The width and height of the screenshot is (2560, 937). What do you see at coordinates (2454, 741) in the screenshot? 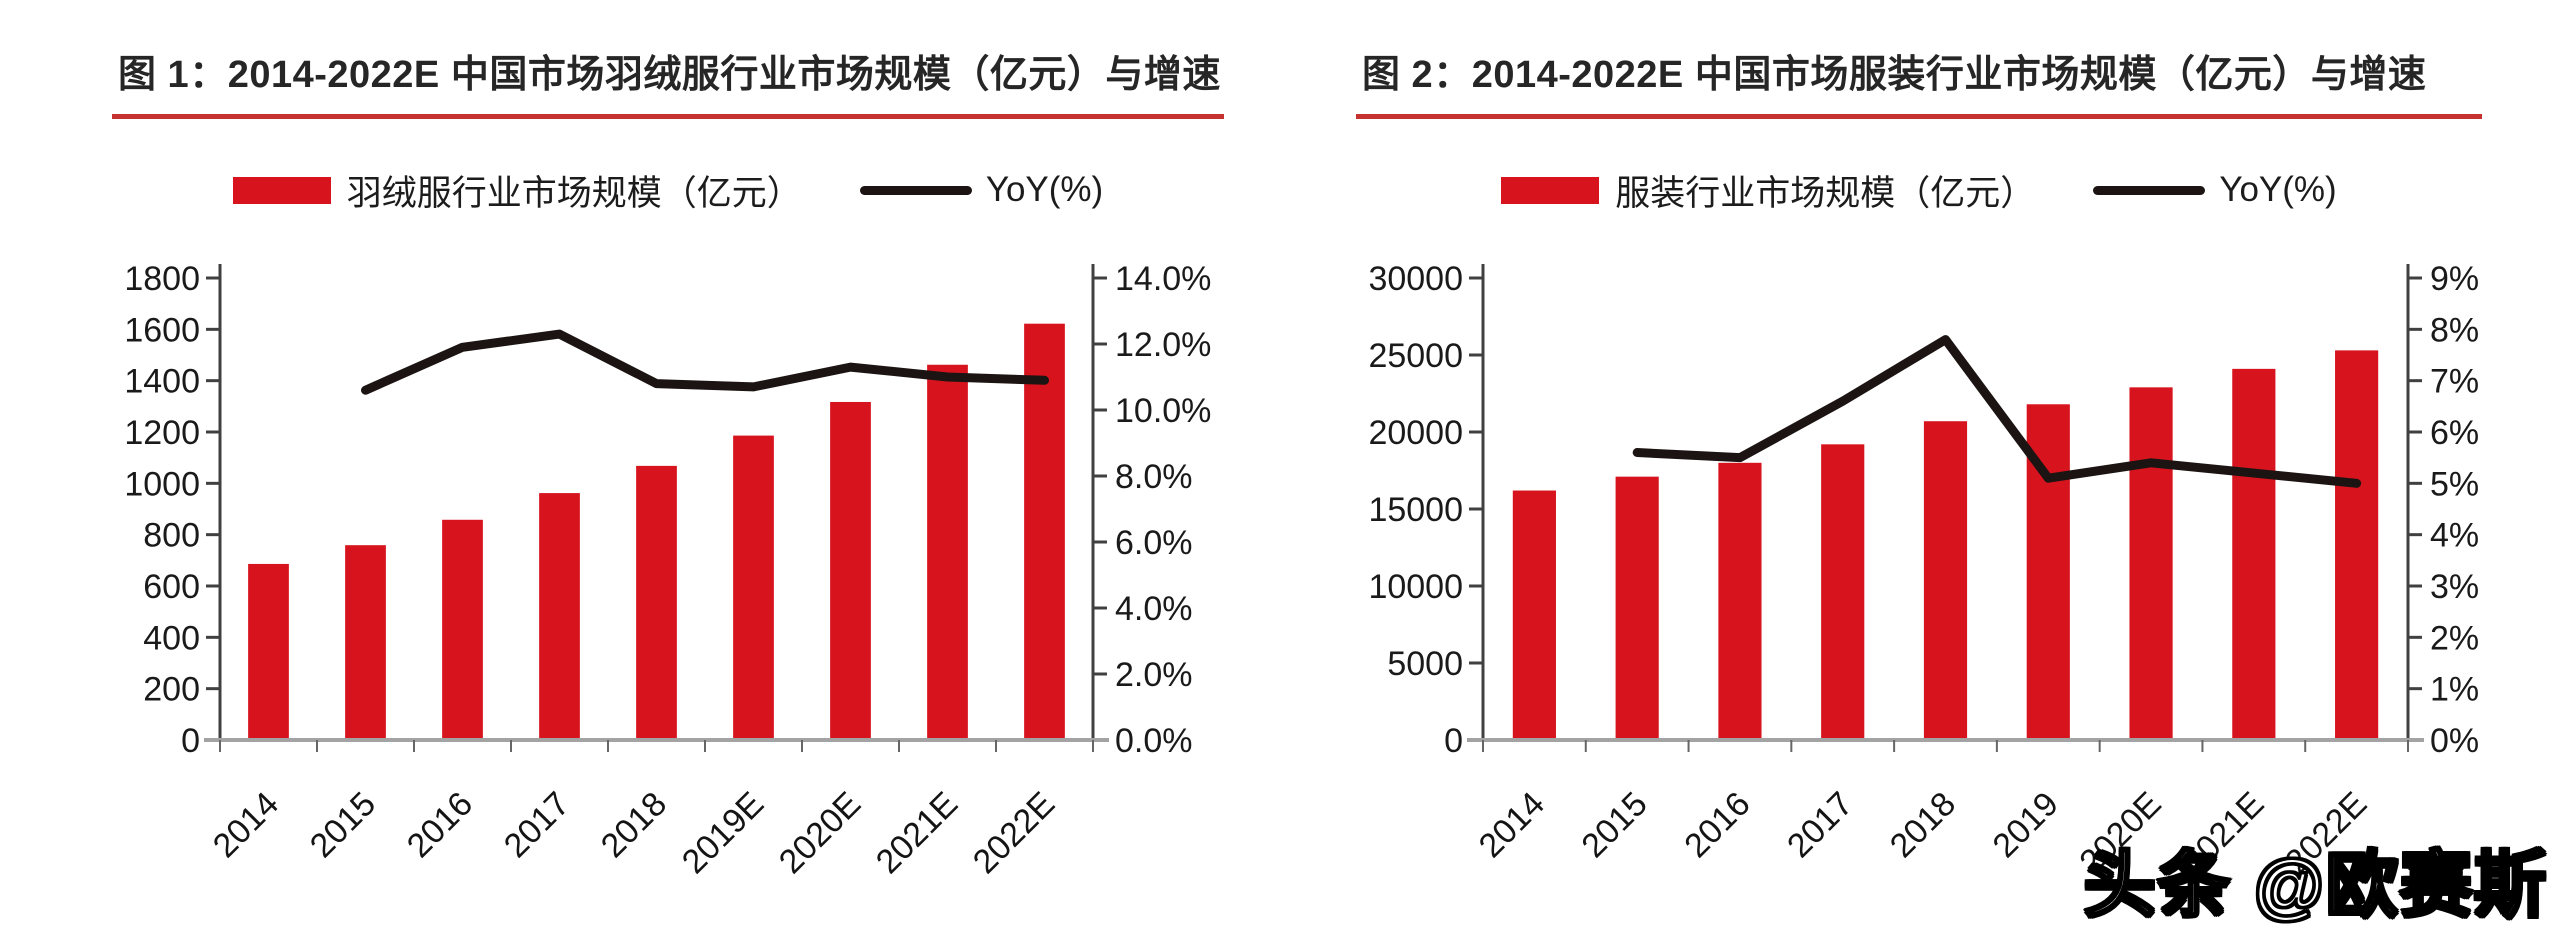
I see `svg-text: 0%` at bounding box center [2454, 741].